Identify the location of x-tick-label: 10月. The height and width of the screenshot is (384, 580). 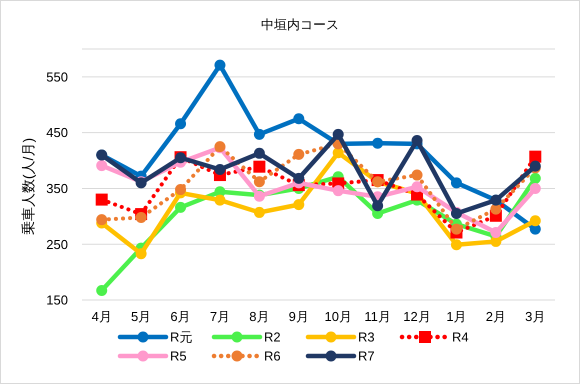
(338, 316).